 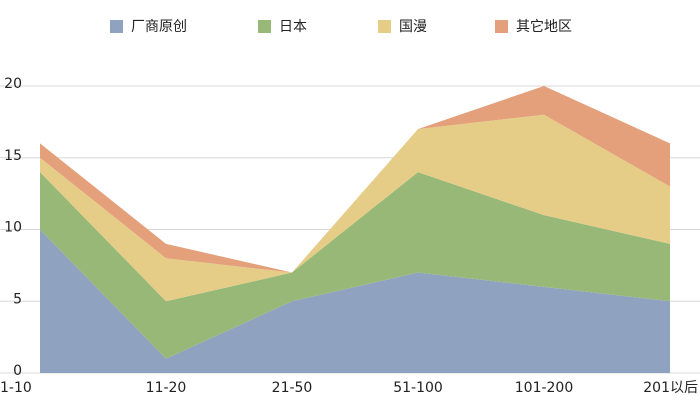 What do you see at coordinates (670, 388) in the screenshot?
I see `x-tick-label: 201以后` at bounding box center [670, 388].